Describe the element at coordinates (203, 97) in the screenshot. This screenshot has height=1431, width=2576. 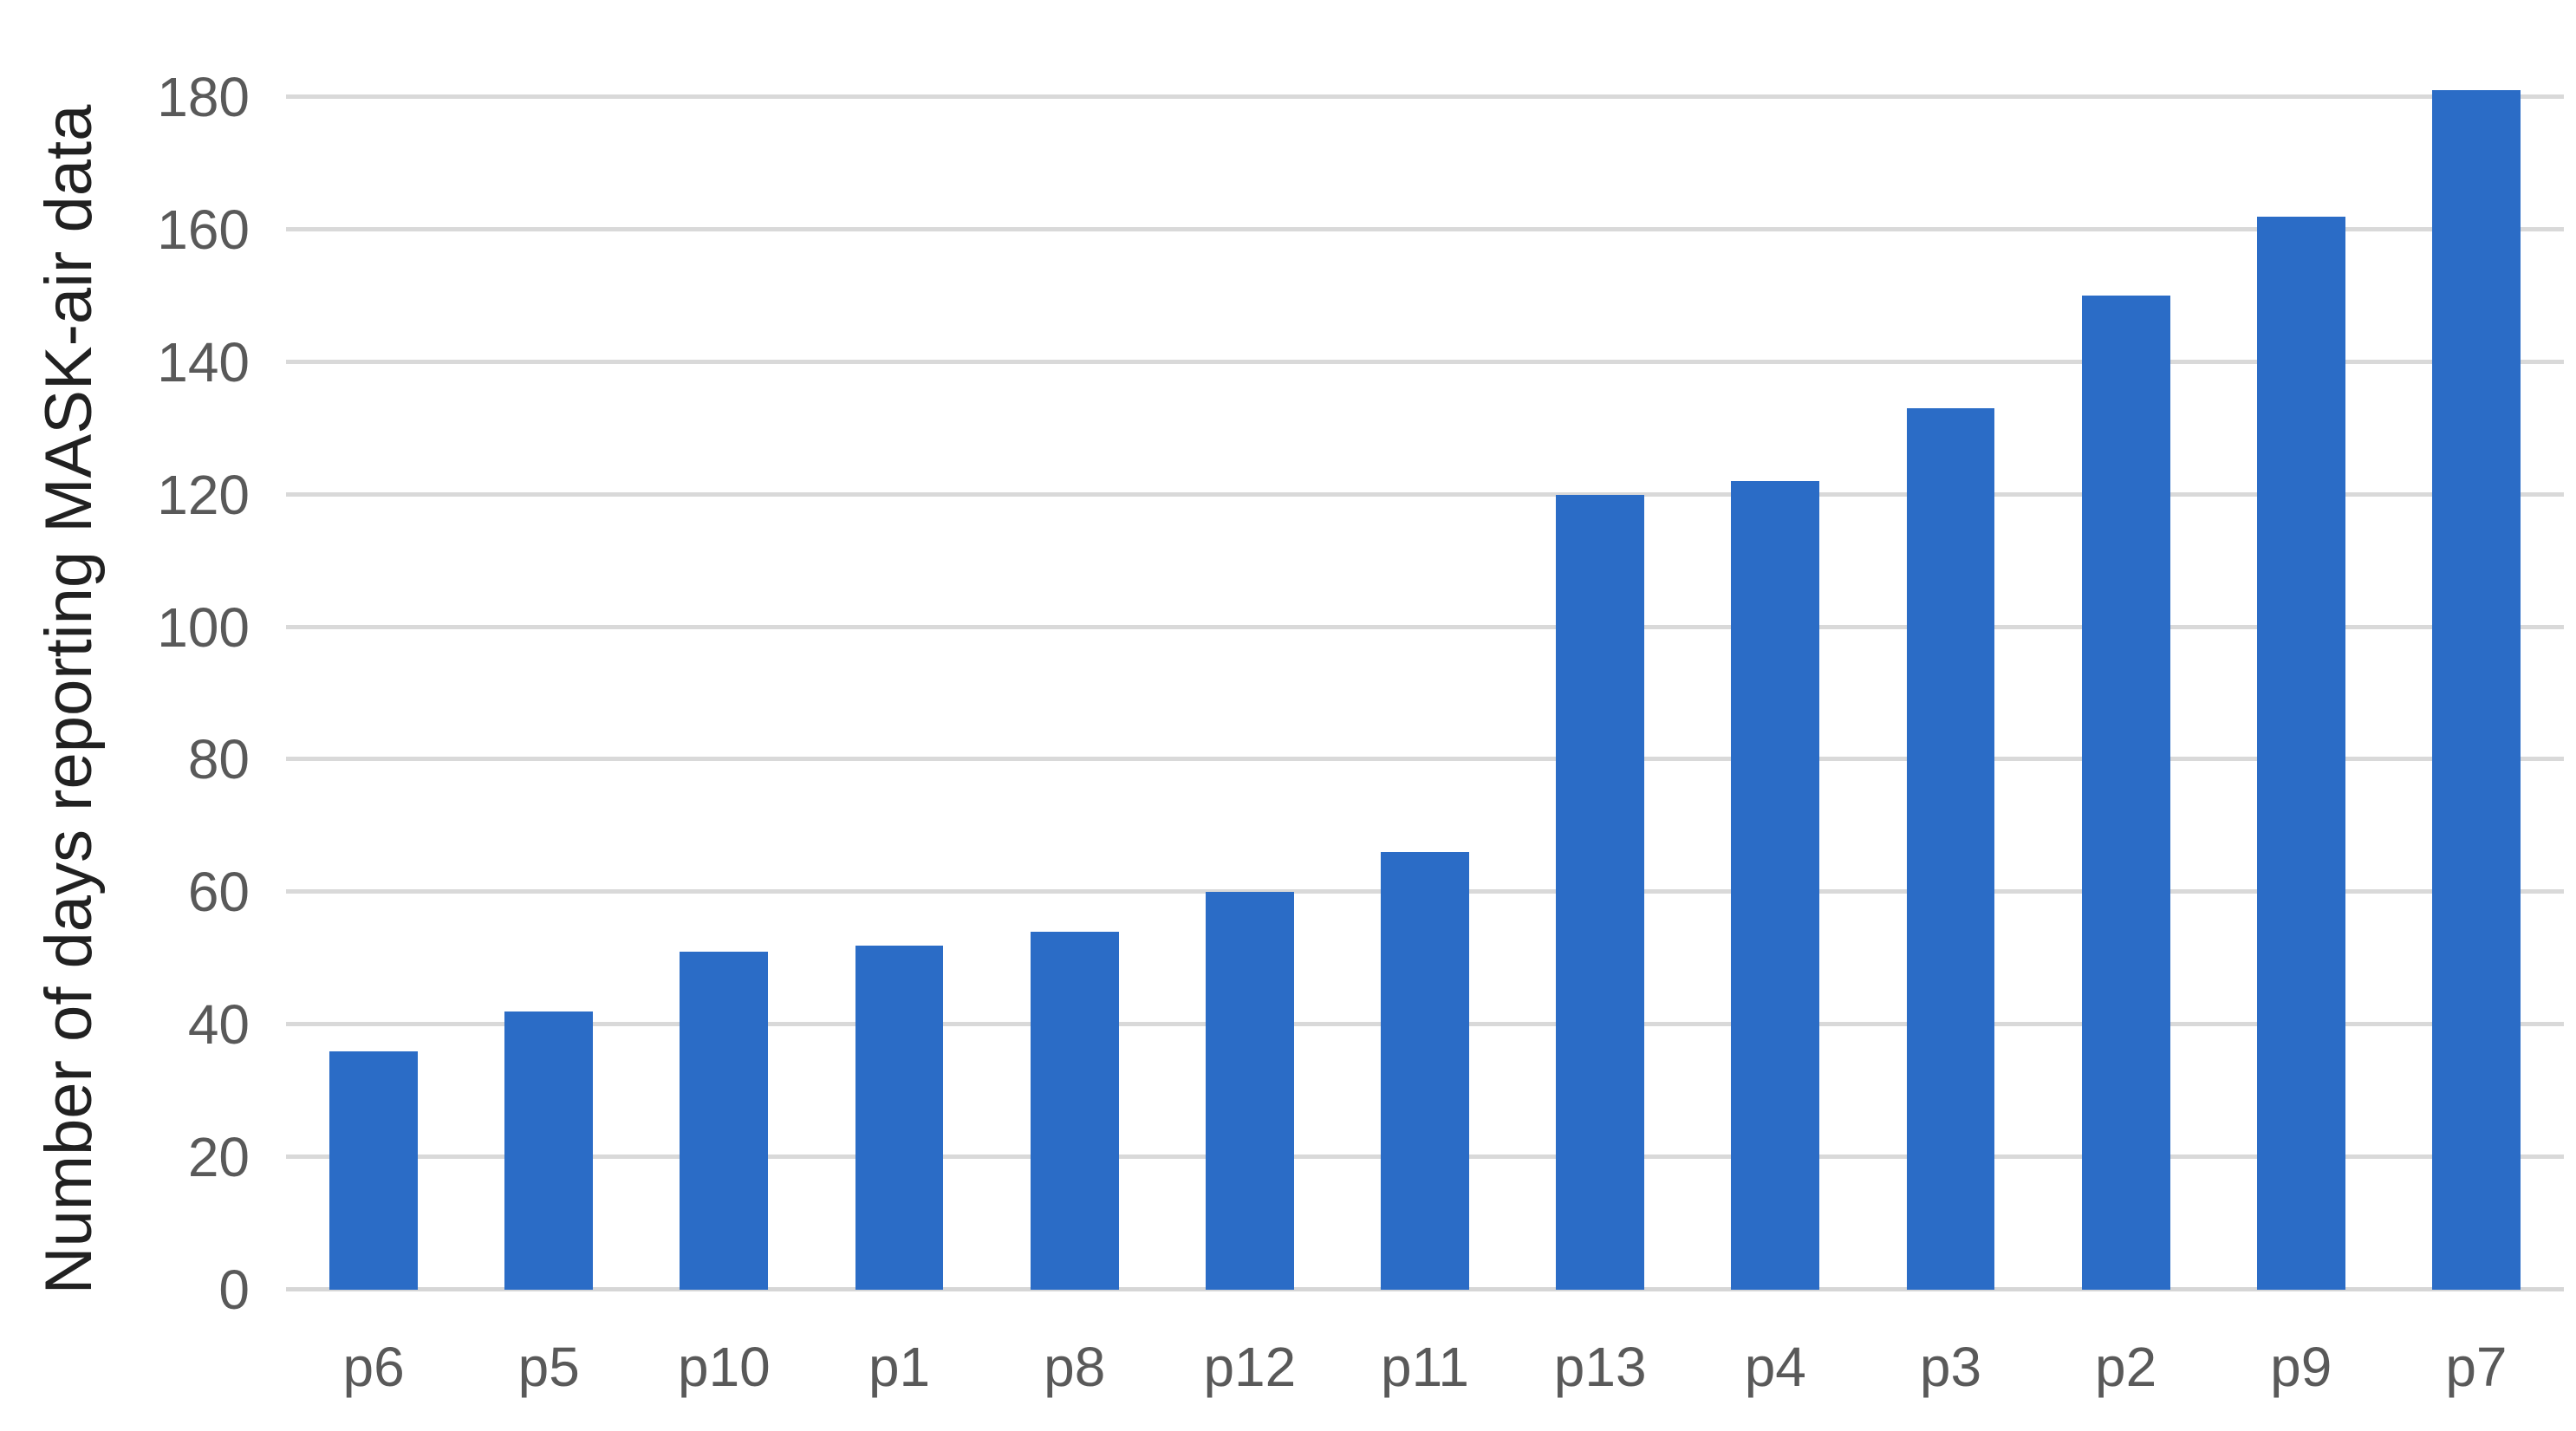
I see `y-tick-label: 180` at that location.